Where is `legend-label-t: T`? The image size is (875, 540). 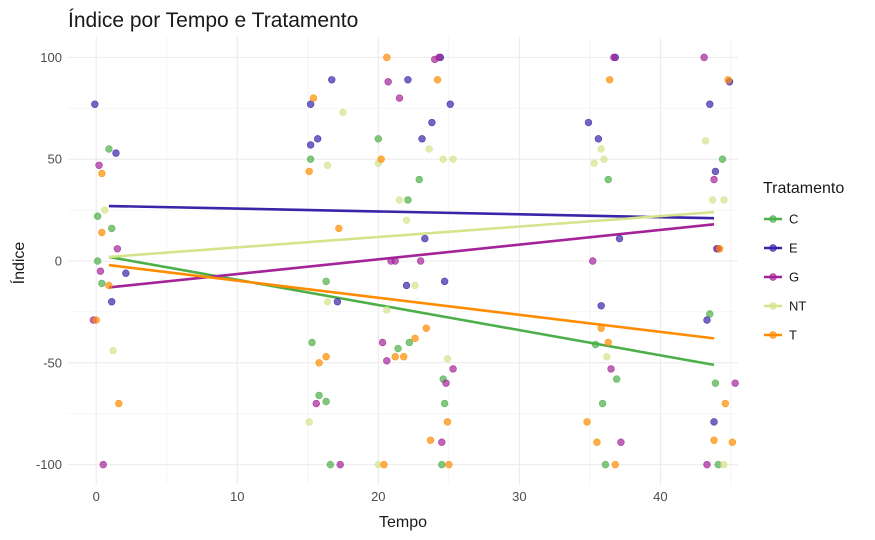 legend-label-t: T is located at coordinates (793, 335).